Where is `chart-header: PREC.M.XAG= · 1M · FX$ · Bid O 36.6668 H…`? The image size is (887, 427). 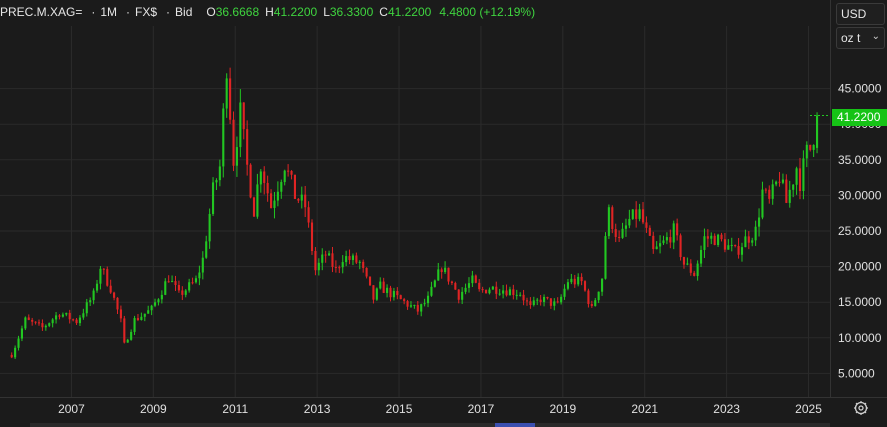
chart-header: PREC.M.XAG= · 1M · FX$ · Bid O 36.6668 H… is located at coordinates (267, 12).